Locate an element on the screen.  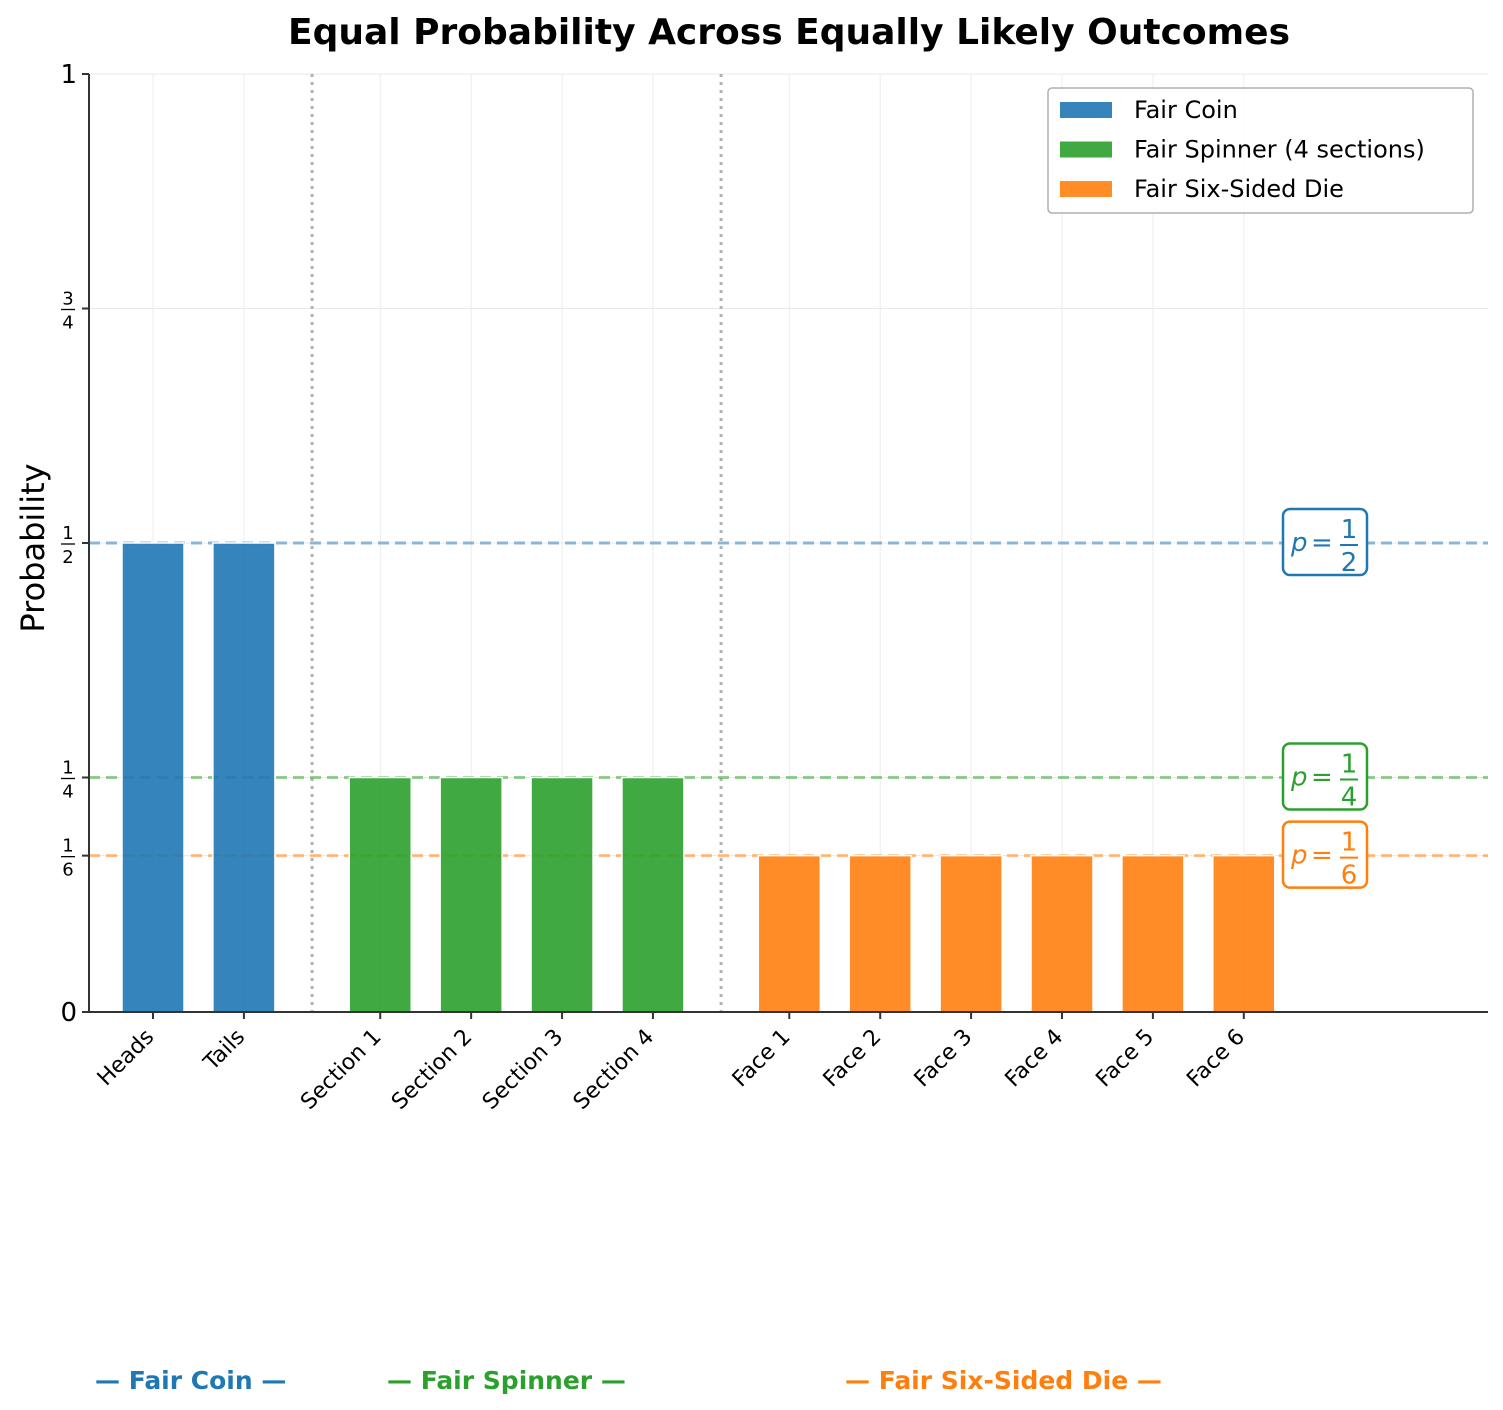
x-tick-label: Face 5 is located at coordinates (1125, 1059).